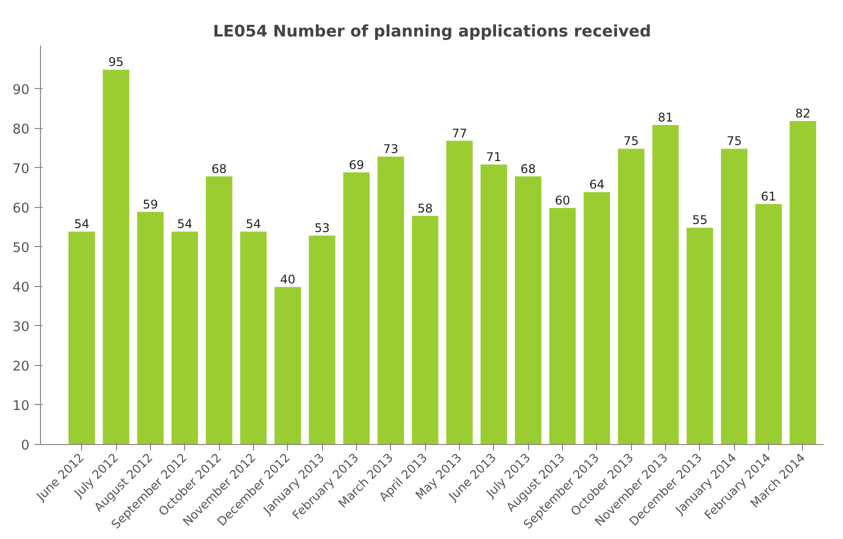 The width and height of the screenshot is (843, 539). I want to click on y-tick-label: 20, so click(21, 366).